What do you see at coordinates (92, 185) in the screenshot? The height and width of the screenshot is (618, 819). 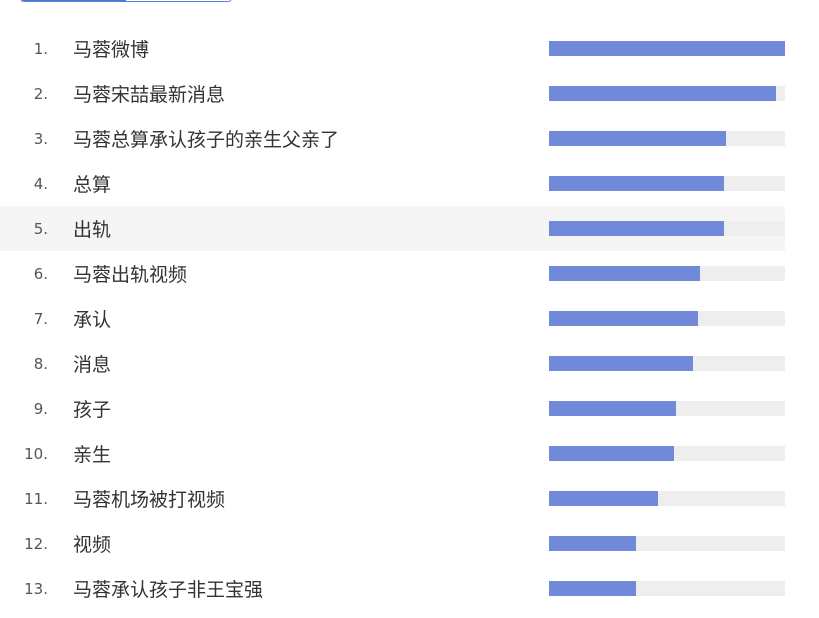 I see `keyword-link: 总算` at bounding box center [92, 185].